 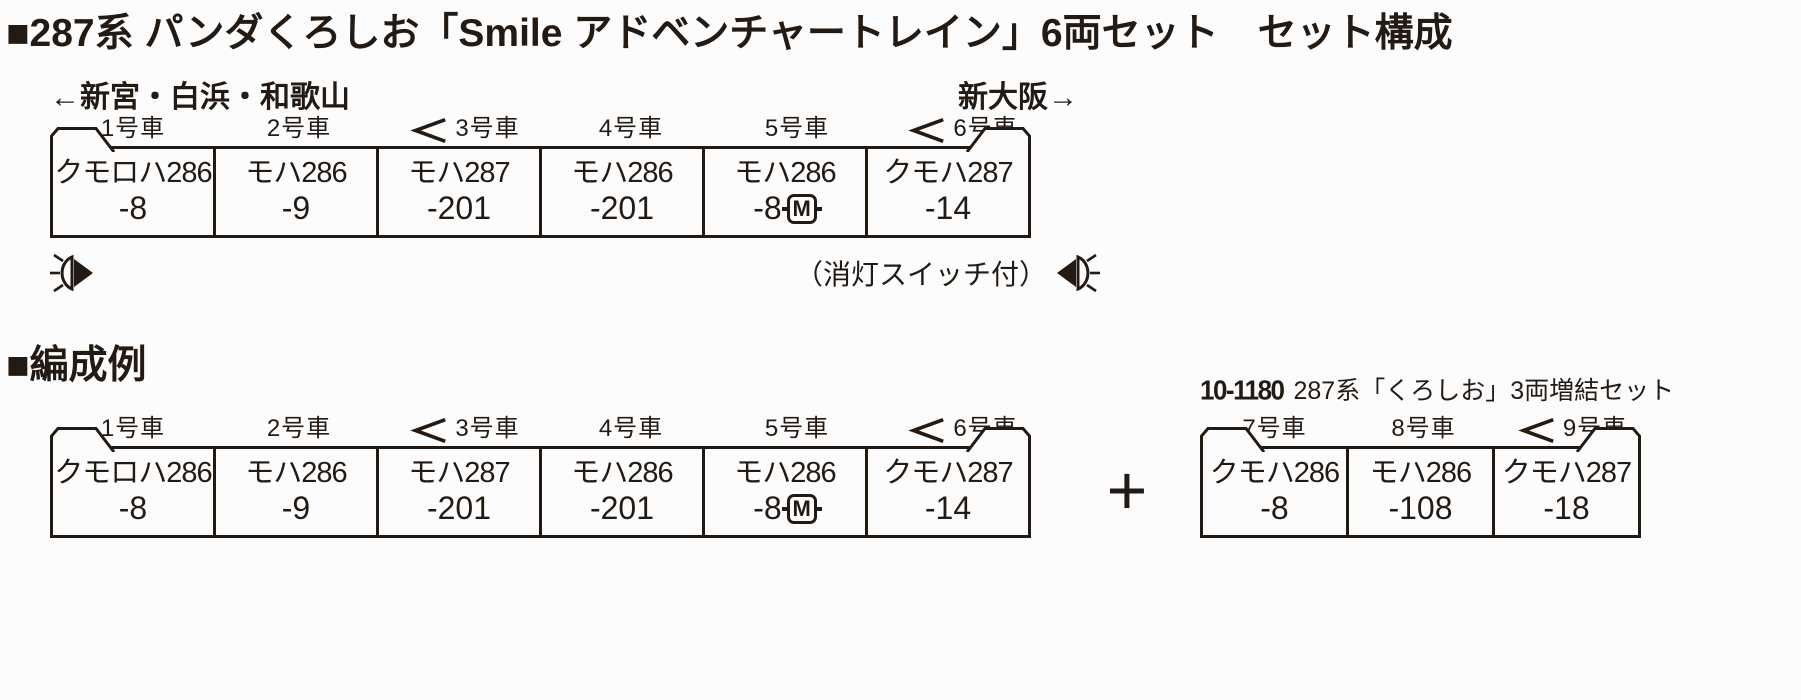 I want to click on addon-product-label: 10-1180 287系「くろしお」3両増結セット, so click(x=1437, y=389).